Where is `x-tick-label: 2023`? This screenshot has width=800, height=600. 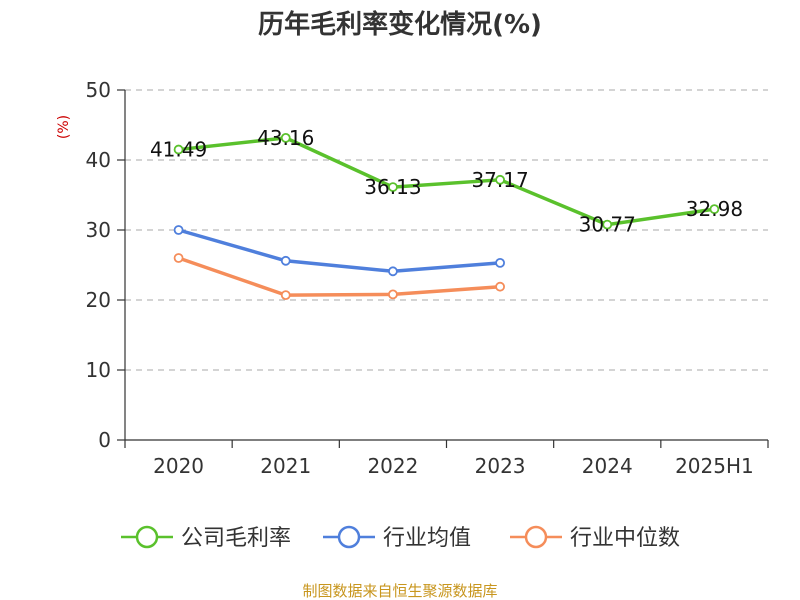
x-tick-label: 2023 is located at coordinates (500, 466).